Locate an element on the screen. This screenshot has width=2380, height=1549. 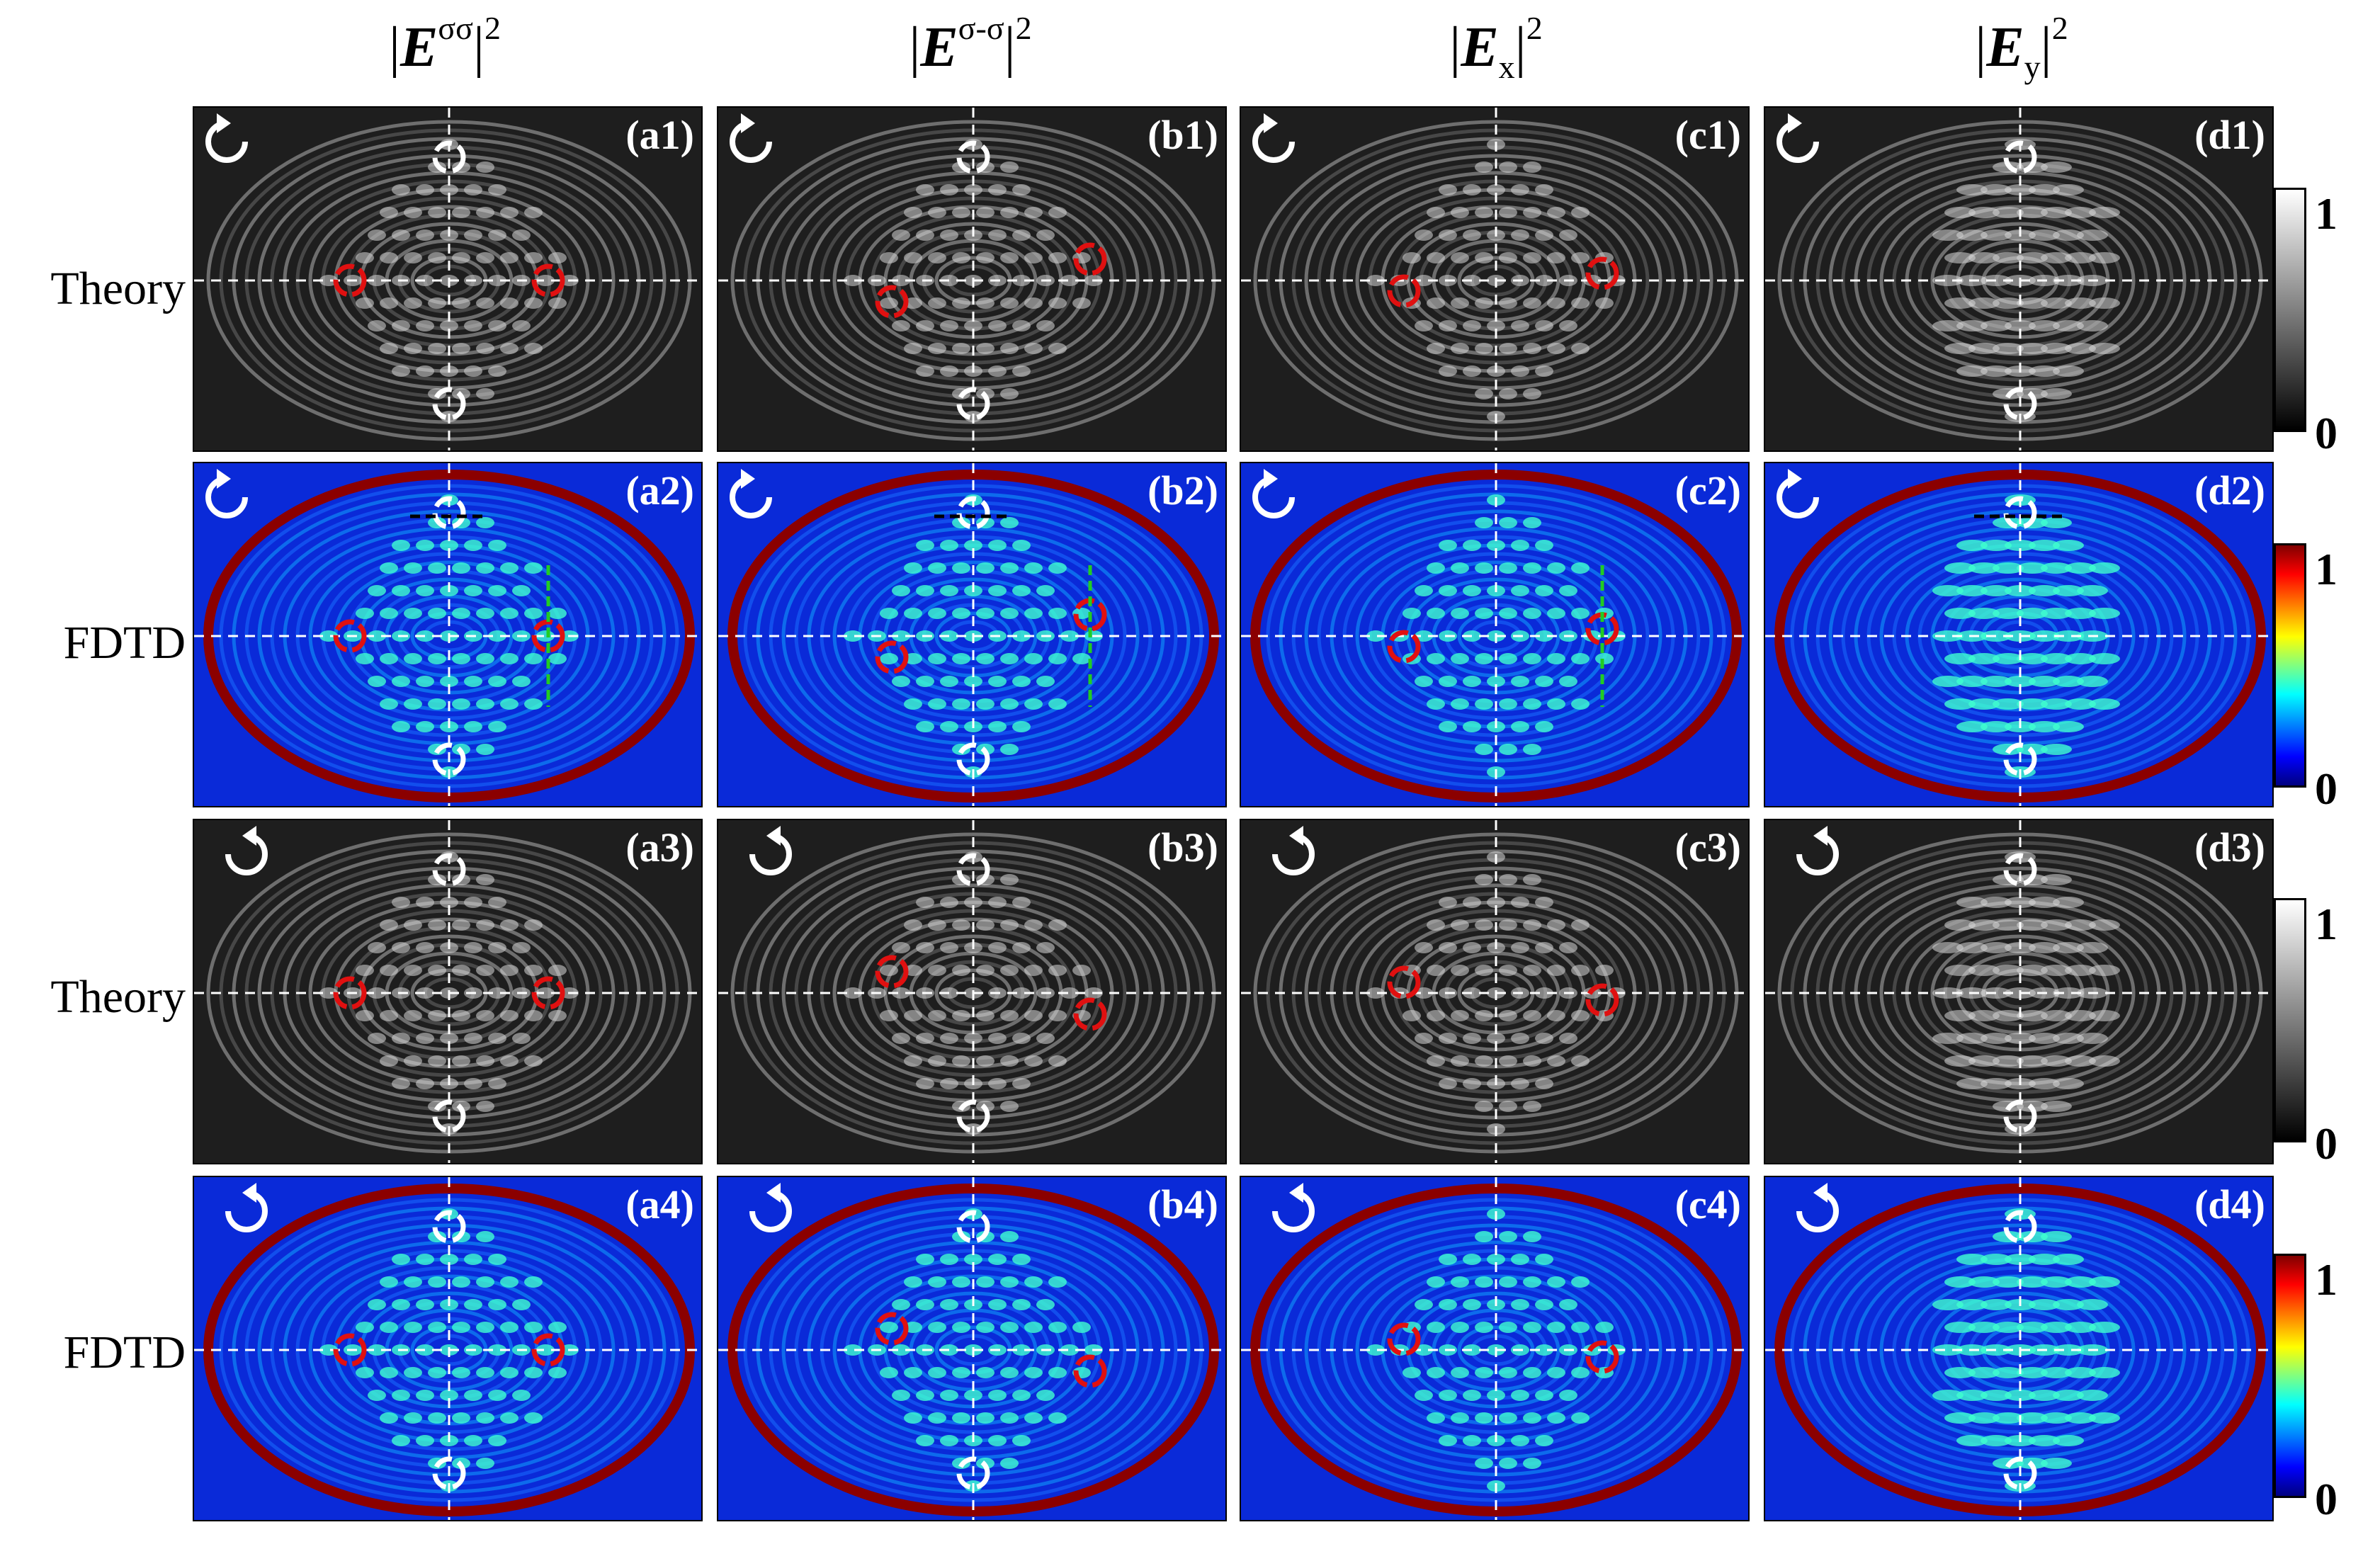
panel-label: (d2) is located at coordinates (2230, 490).